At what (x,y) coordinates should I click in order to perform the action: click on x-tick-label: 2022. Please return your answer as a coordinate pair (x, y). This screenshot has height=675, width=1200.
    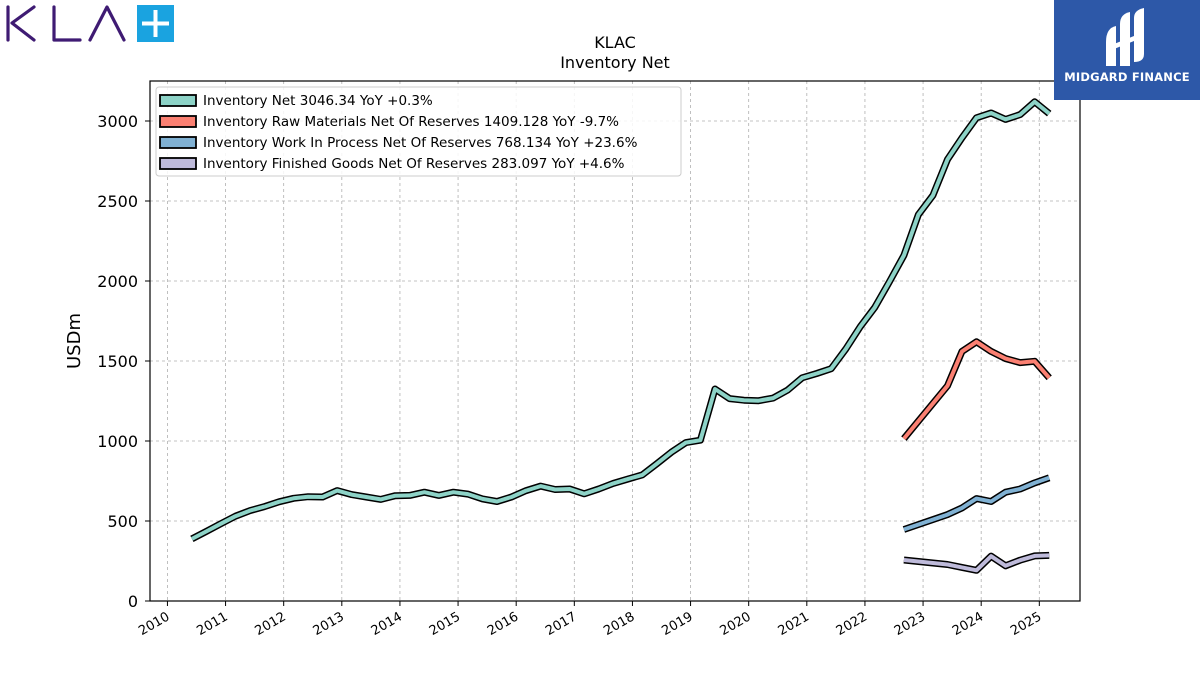
    Looking at the image, I should click on (852, 624).